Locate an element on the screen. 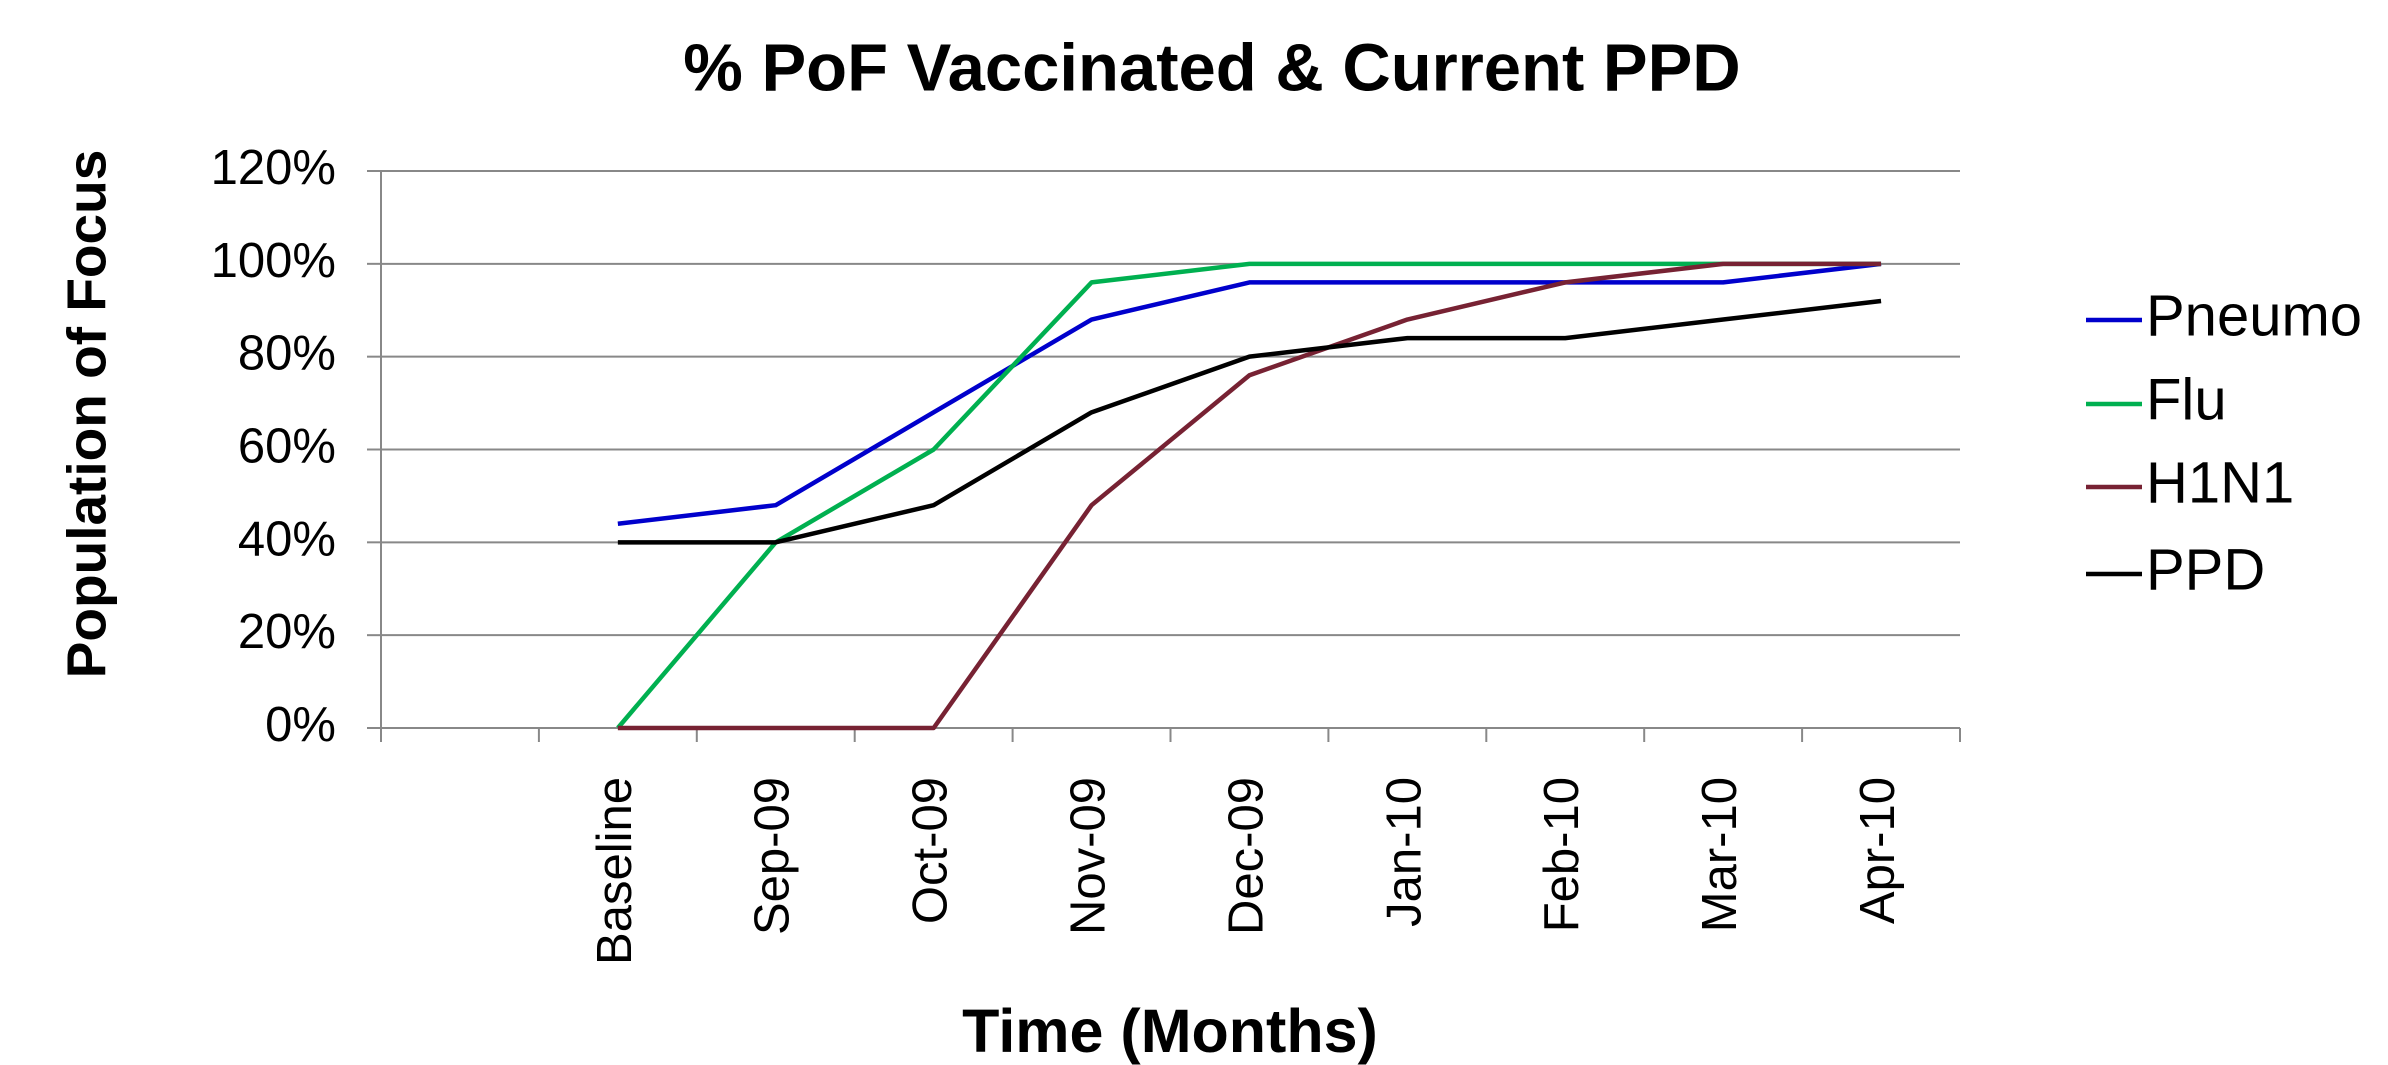  x-tick-label: Apr-10 is located at coordinates (1878, 850).